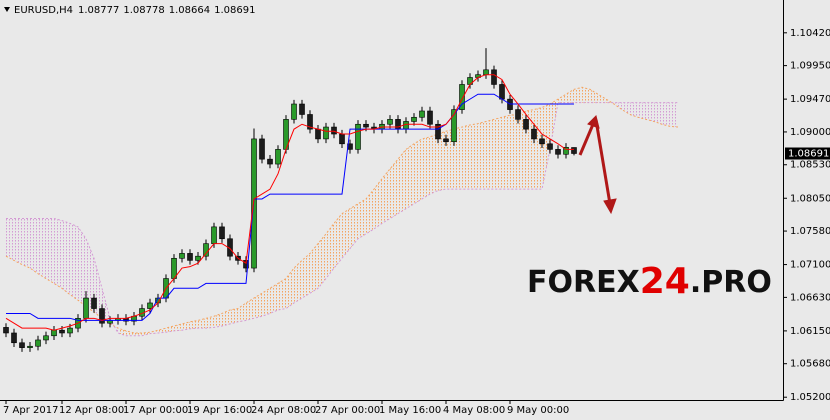 The width and height of the screenshot is (830, 420). What do you see at coordinates (98, 10) in the screenshot?
I see `open-value: 1.08777` at bounding box center [98, 10].